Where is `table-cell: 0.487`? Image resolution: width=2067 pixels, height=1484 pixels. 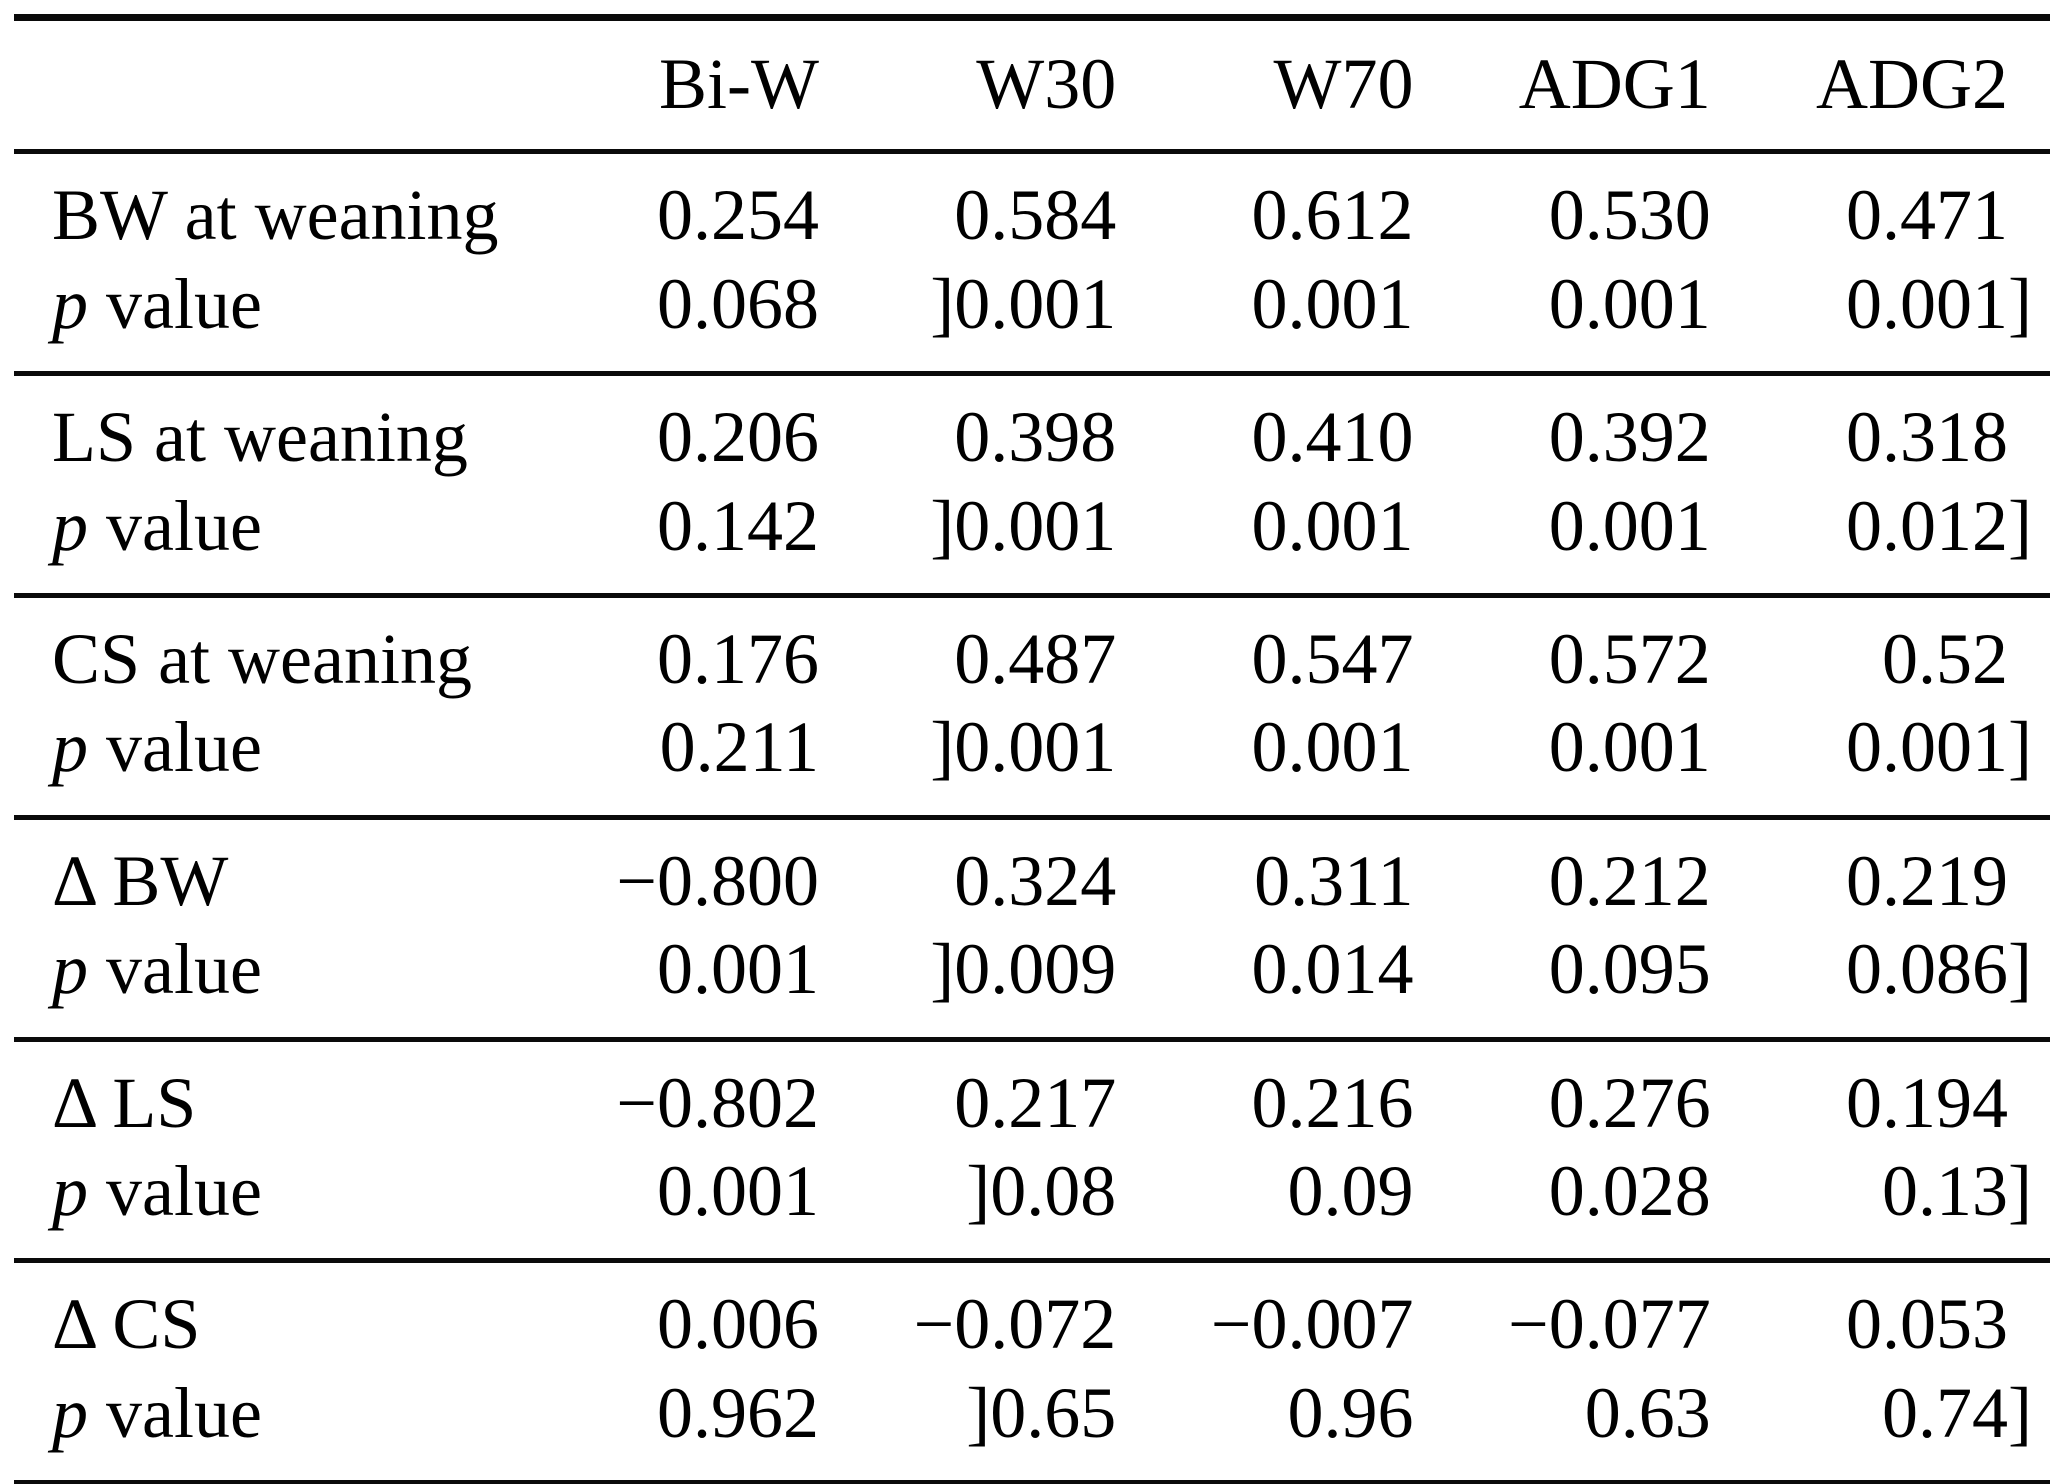
table-cell: 0.487 is located at coordinates (1035, 658).